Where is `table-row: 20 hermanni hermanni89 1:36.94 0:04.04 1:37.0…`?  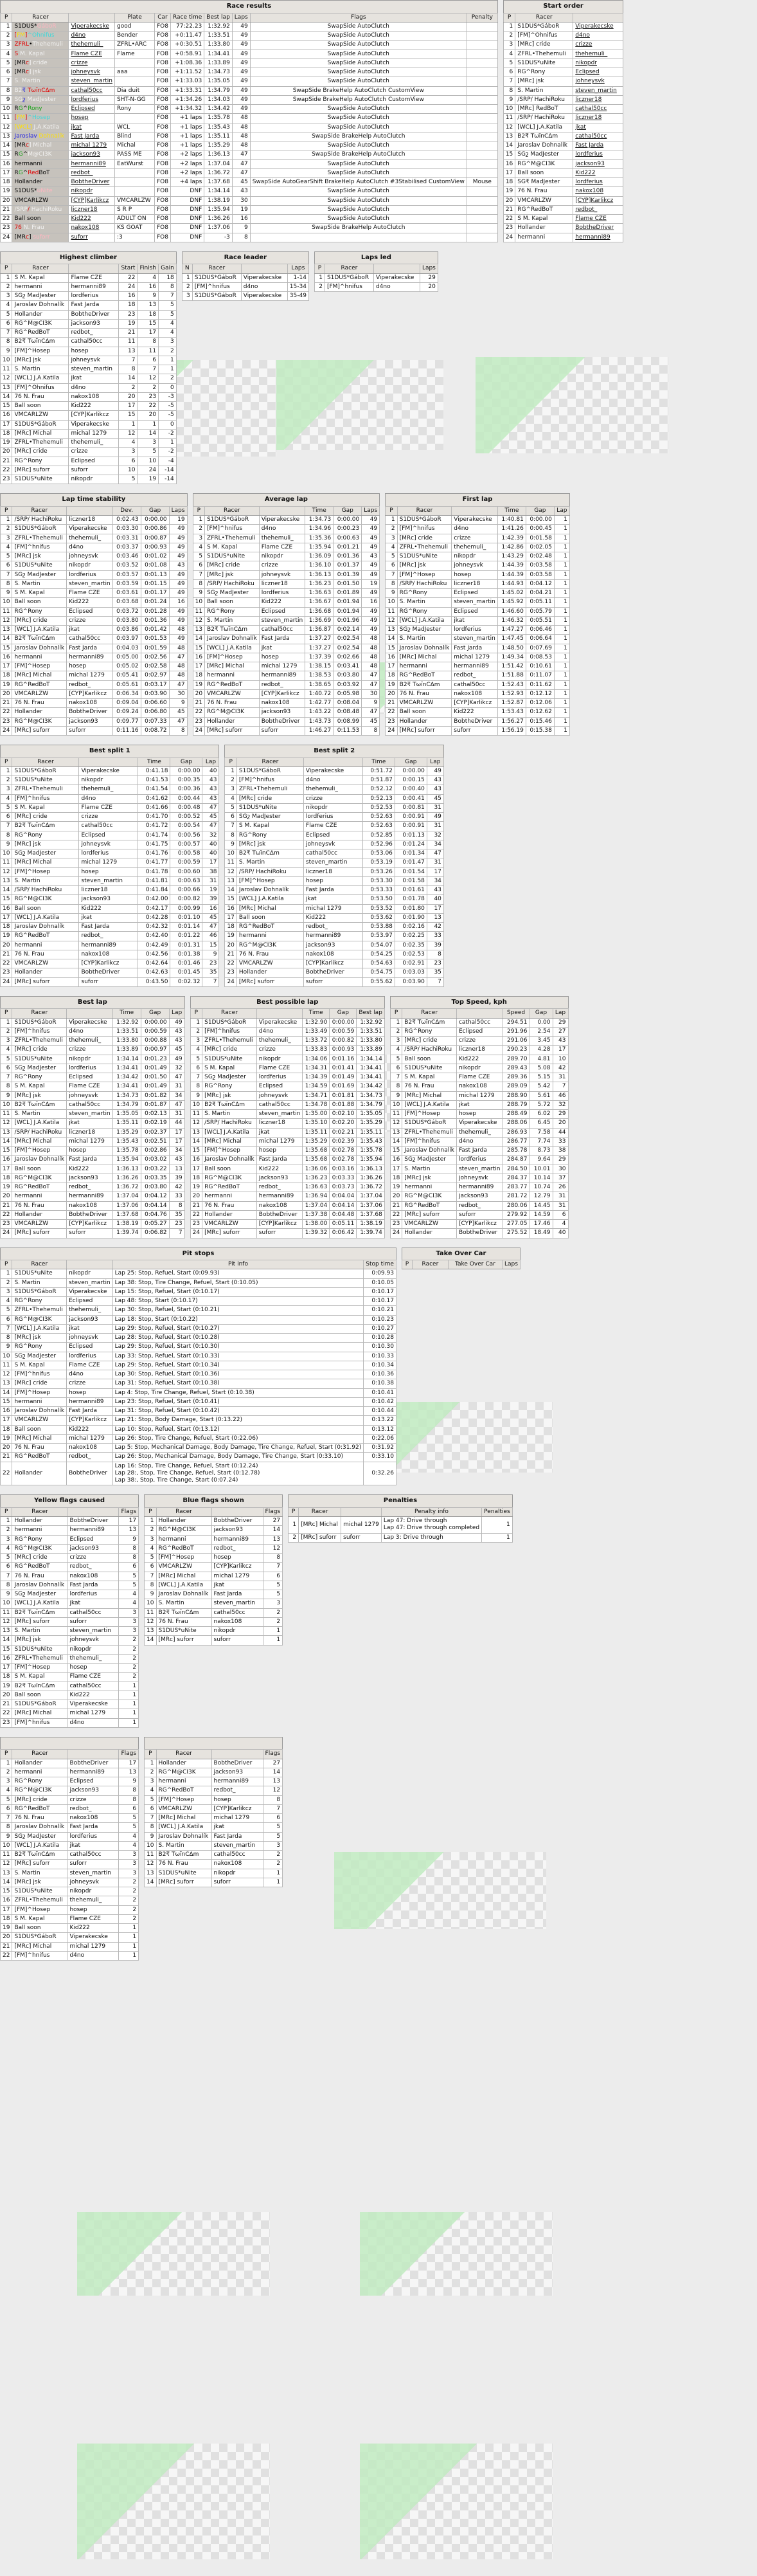
table-row: 20 hermanni hermanni89 1:36.94 0:04.04 1:37.0… is located at coordinates (287, 1197).